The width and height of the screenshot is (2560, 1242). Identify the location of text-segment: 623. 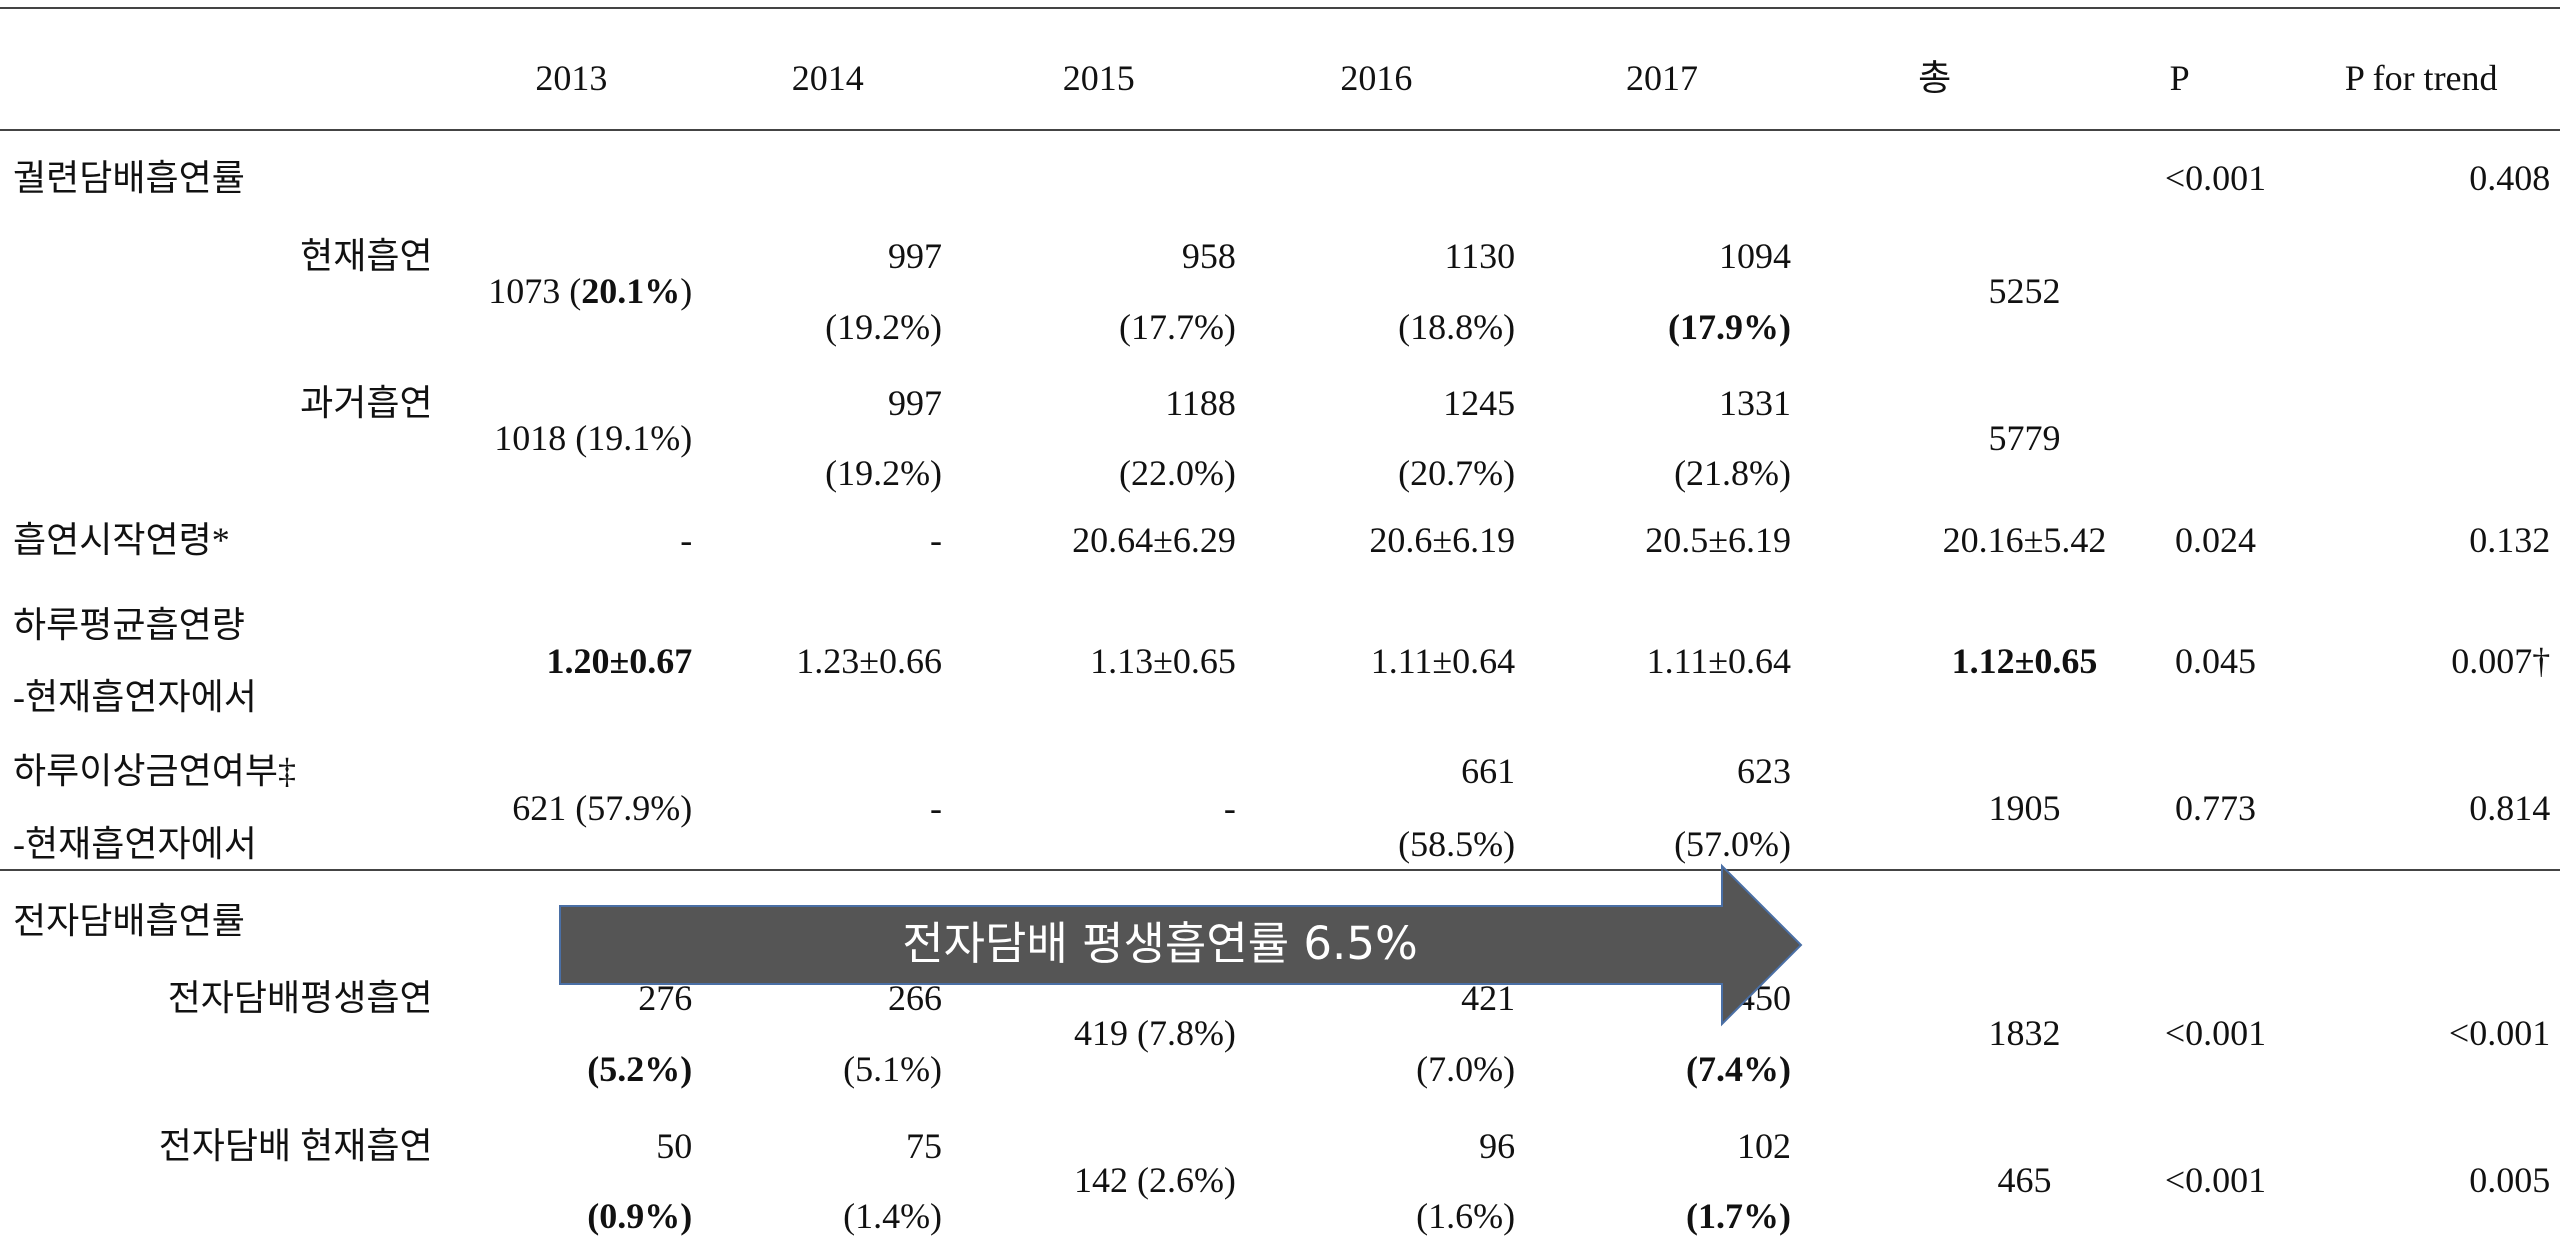
(1764, 770).